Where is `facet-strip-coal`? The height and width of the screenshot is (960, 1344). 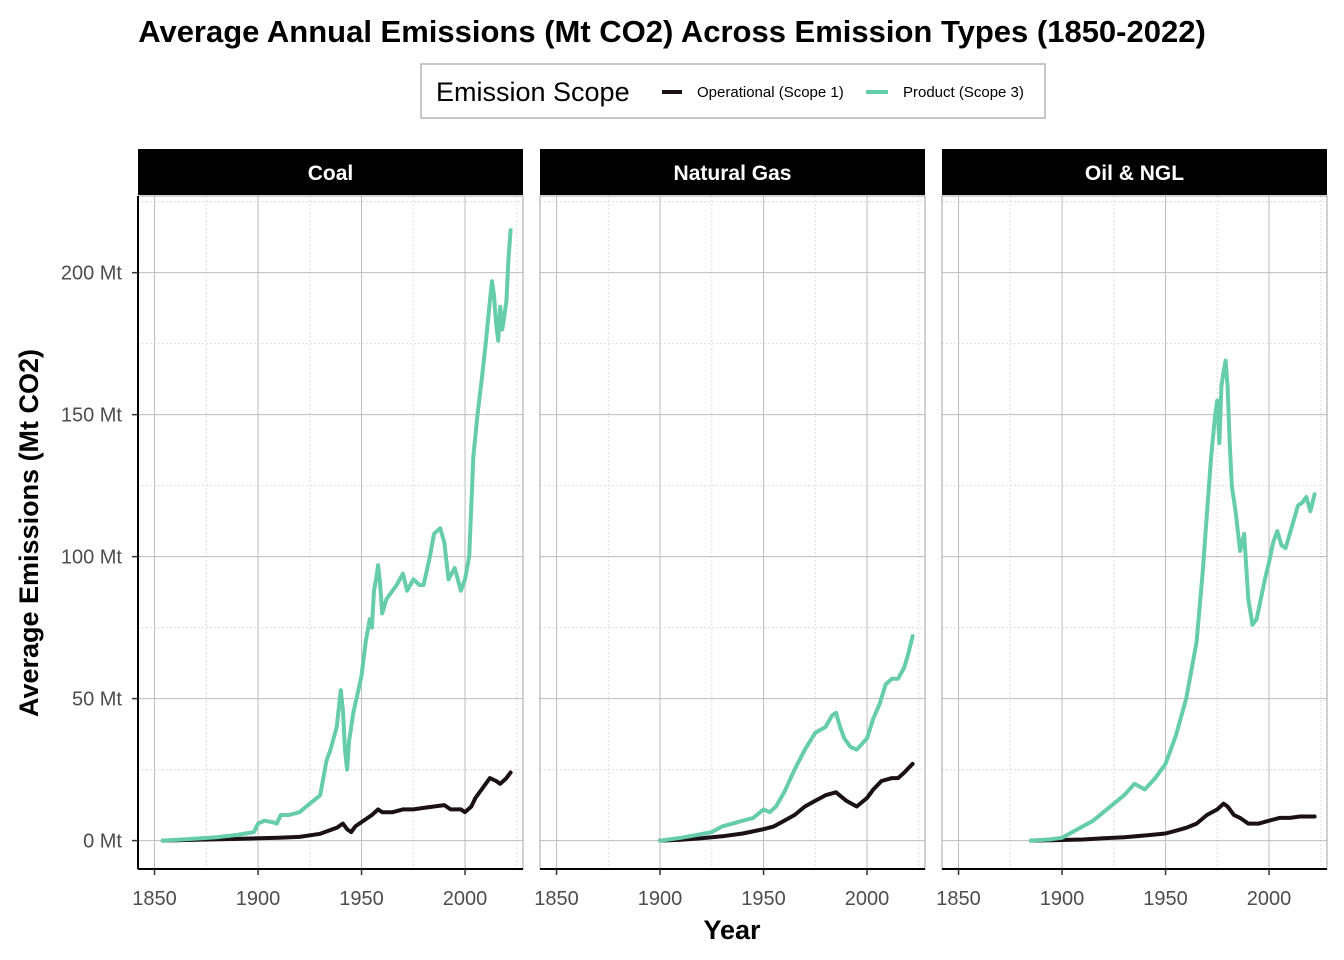
facet-strip-coal is located at coordinates (330, 172).